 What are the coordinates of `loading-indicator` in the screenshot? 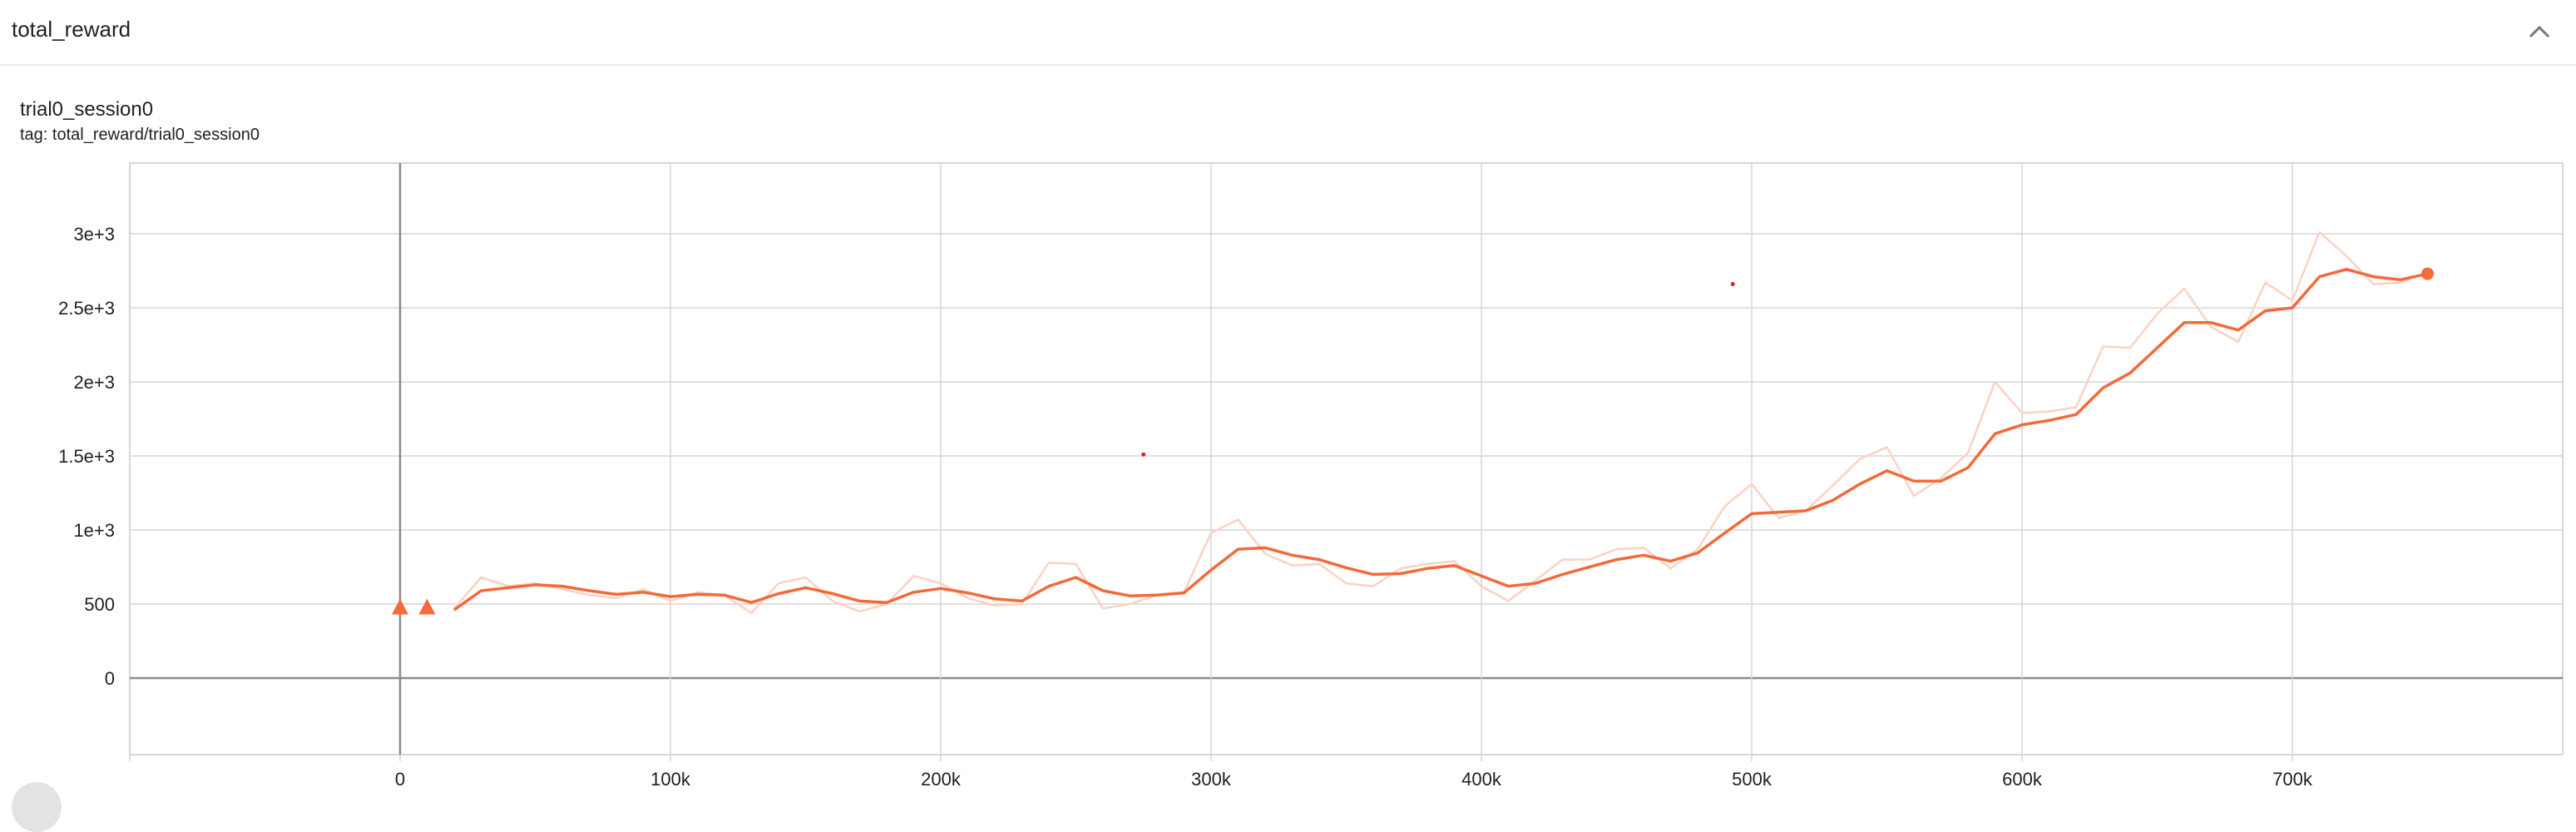 It's located at (37, 807).